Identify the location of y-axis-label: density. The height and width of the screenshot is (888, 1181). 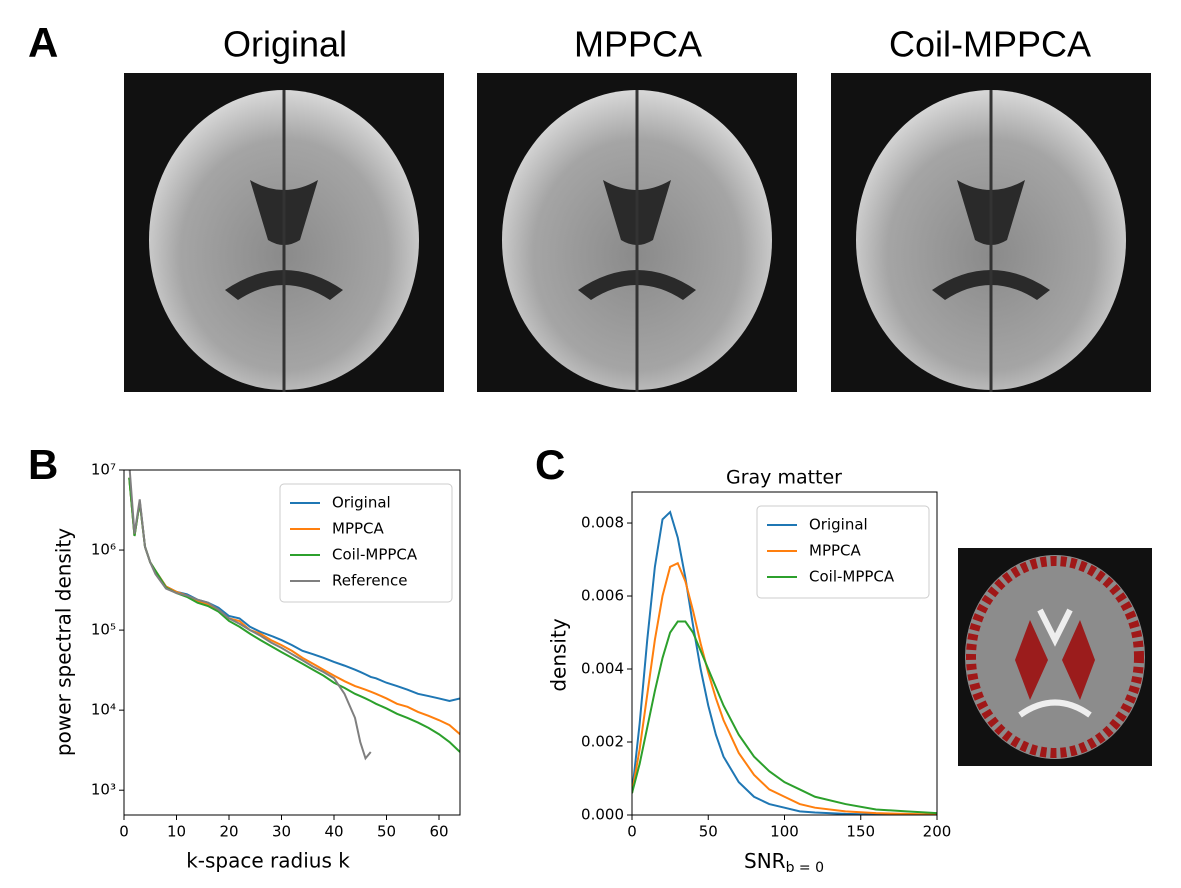
(559, 654).